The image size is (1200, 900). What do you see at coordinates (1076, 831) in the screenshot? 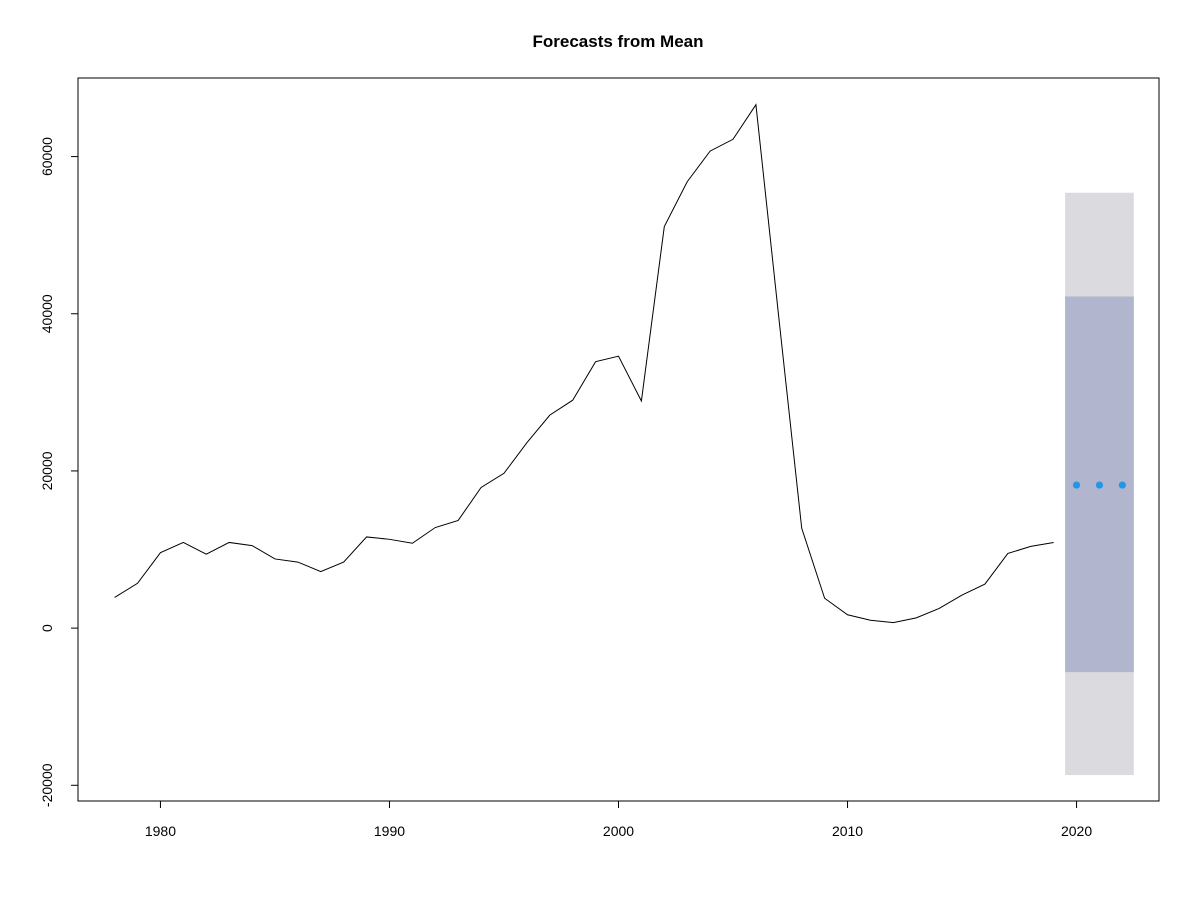
I see `x-tick-label: 2020` at bounding box center [1076, 831].